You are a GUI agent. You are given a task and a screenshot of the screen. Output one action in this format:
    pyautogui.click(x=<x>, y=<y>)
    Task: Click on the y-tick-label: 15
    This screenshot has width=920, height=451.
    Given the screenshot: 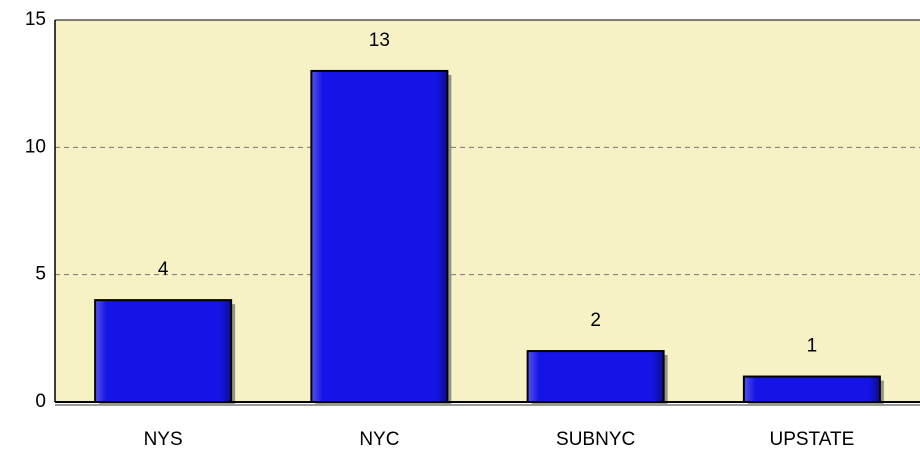 What is the action you would take?
    pyautogui.click(x=35, y=19)
    